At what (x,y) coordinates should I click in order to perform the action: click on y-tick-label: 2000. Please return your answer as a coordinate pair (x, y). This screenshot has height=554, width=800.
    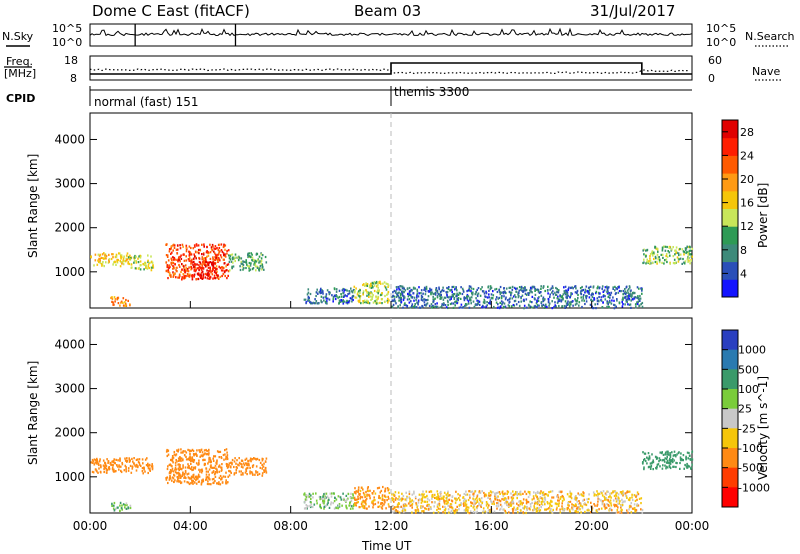
    Looking at the image, I should click on (69, 228).